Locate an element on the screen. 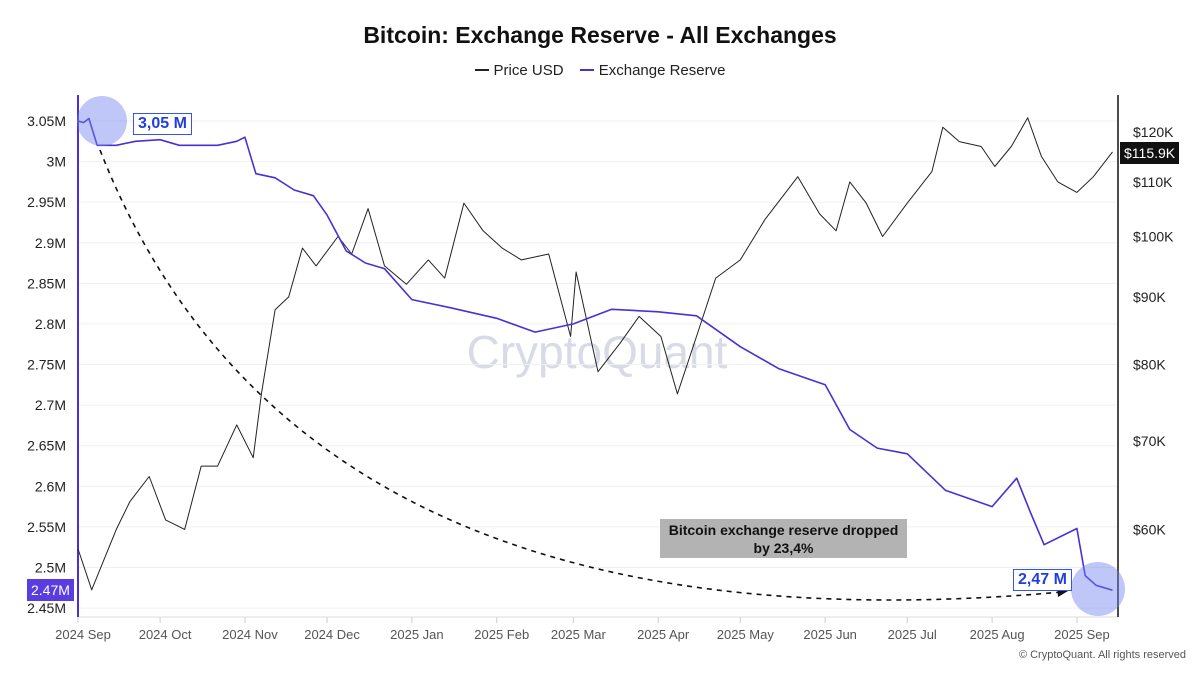 This screenshot has width=1200, height=675. x-tick-label: 2024 Dec is located at coordinates (332, 634).